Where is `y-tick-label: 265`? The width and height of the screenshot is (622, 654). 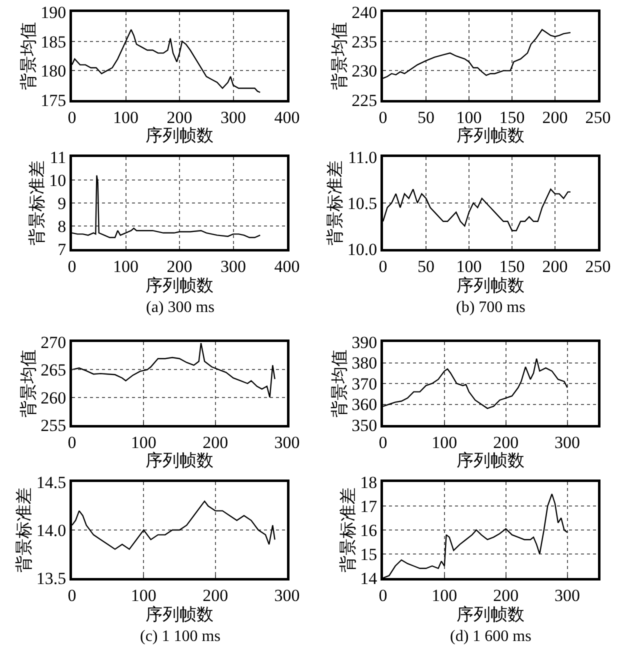 y-tick-label: 265 is located at coordinates (53, 370).